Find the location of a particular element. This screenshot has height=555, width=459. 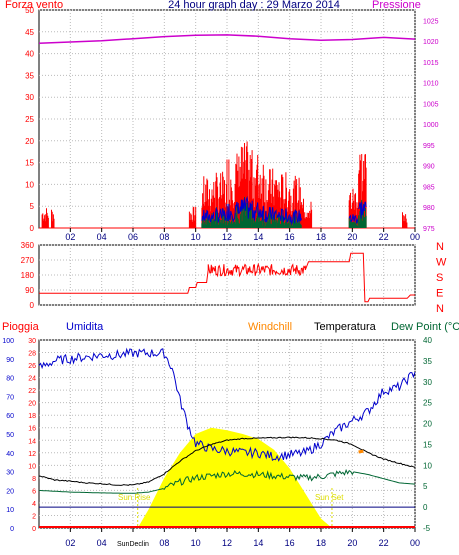

wind-y-tick-label: 40 is located at coordinates (29, 54).